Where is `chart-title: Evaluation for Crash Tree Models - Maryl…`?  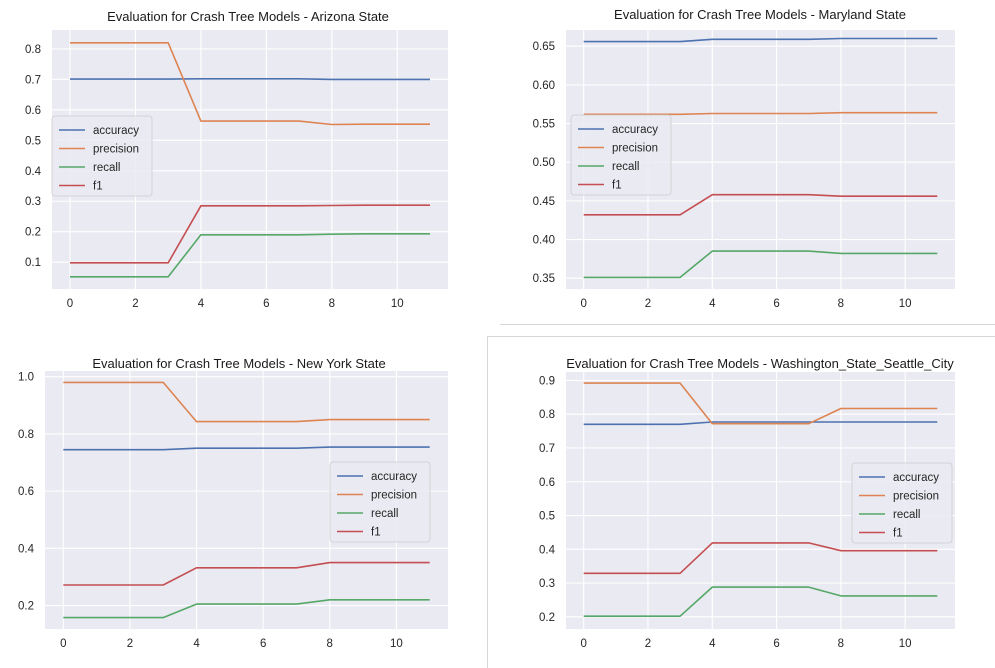
chart-title: Evaluation for Crash Tree Models - Maryl… is located at coordinates (760, 14).